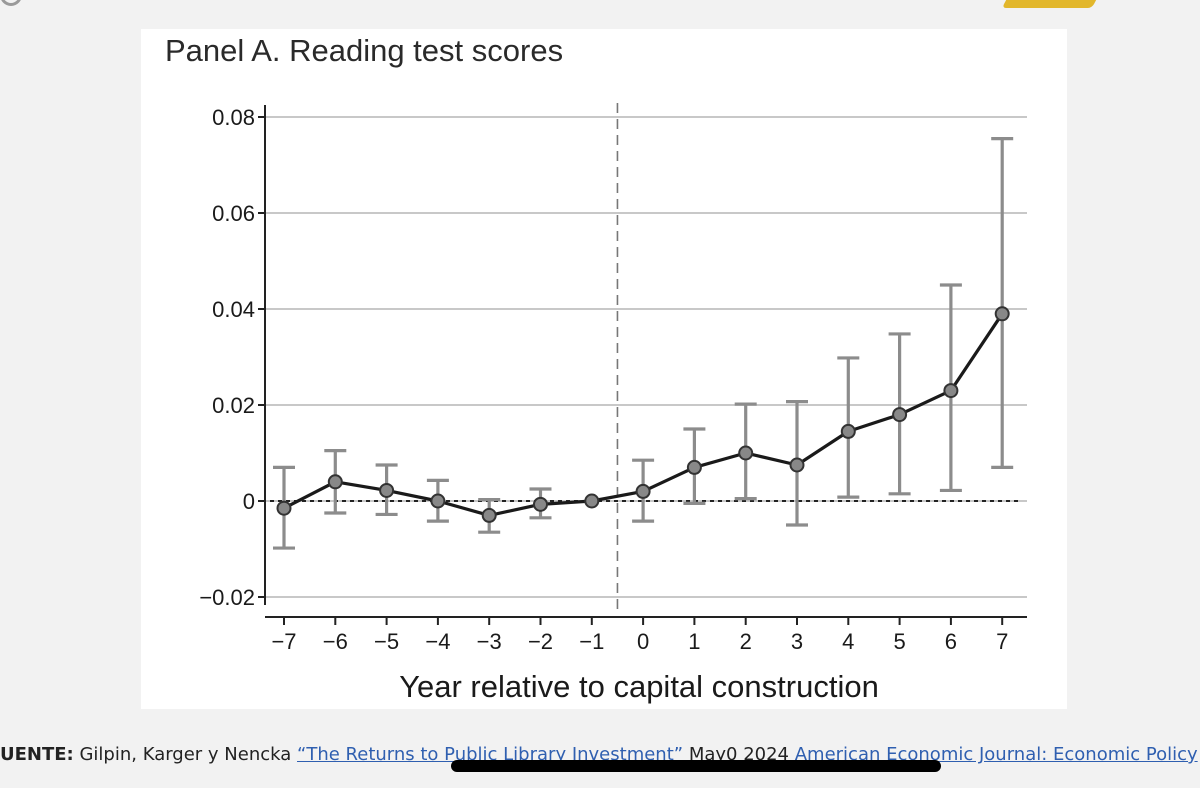  I want to click on x-tick-label: −1, so click(591, 641).